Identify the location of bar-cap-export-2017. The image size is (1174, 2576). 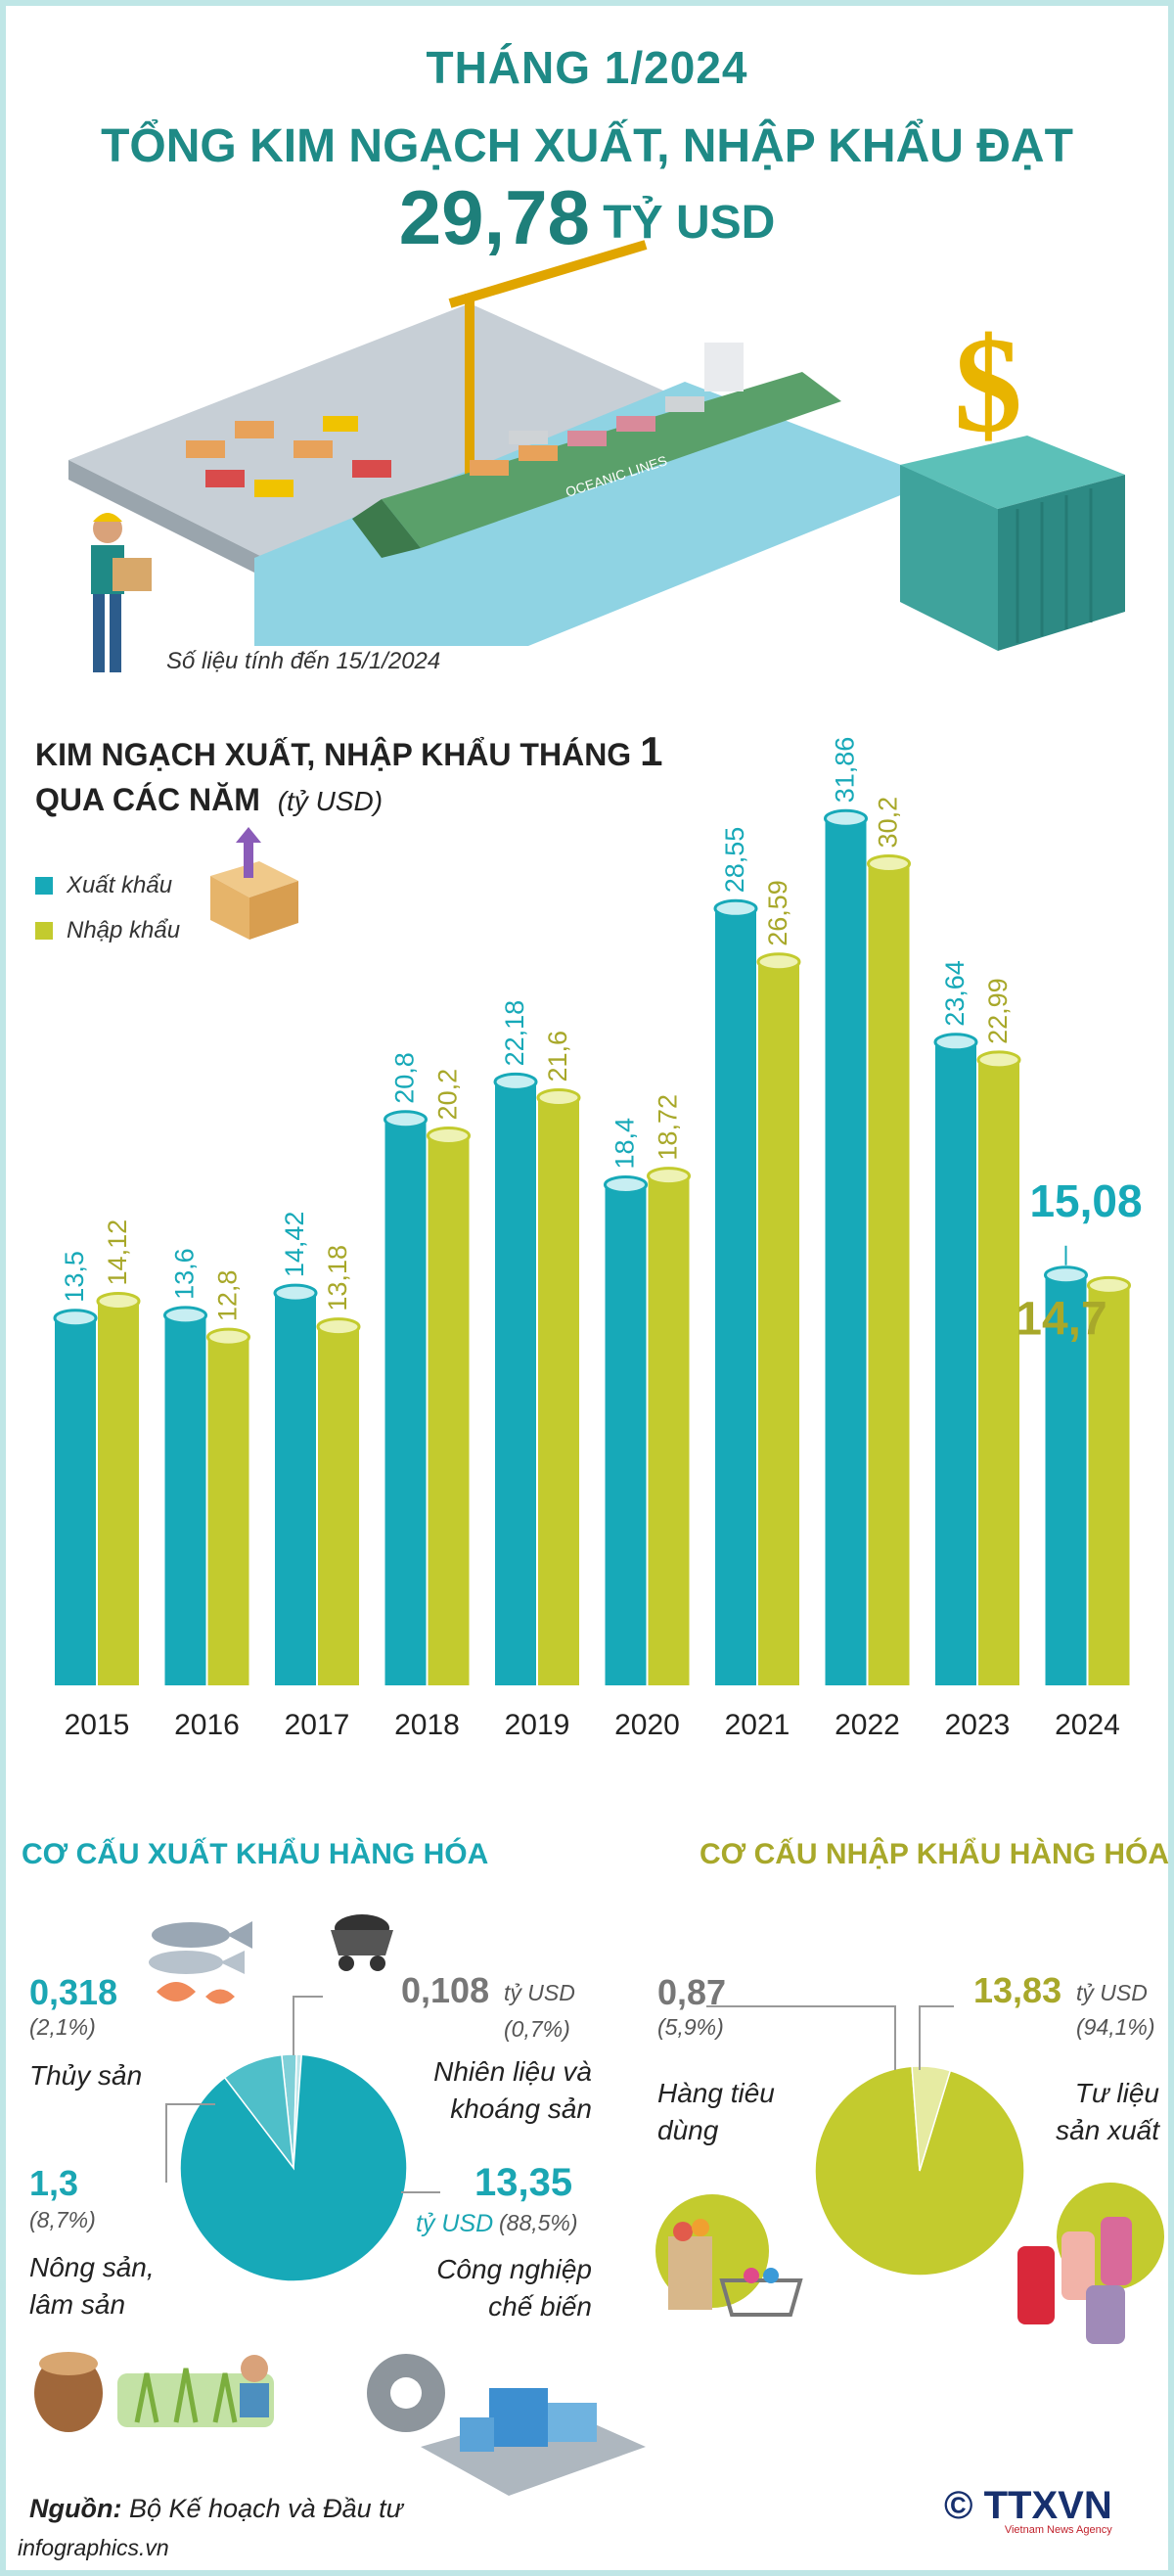
(295, 1293).